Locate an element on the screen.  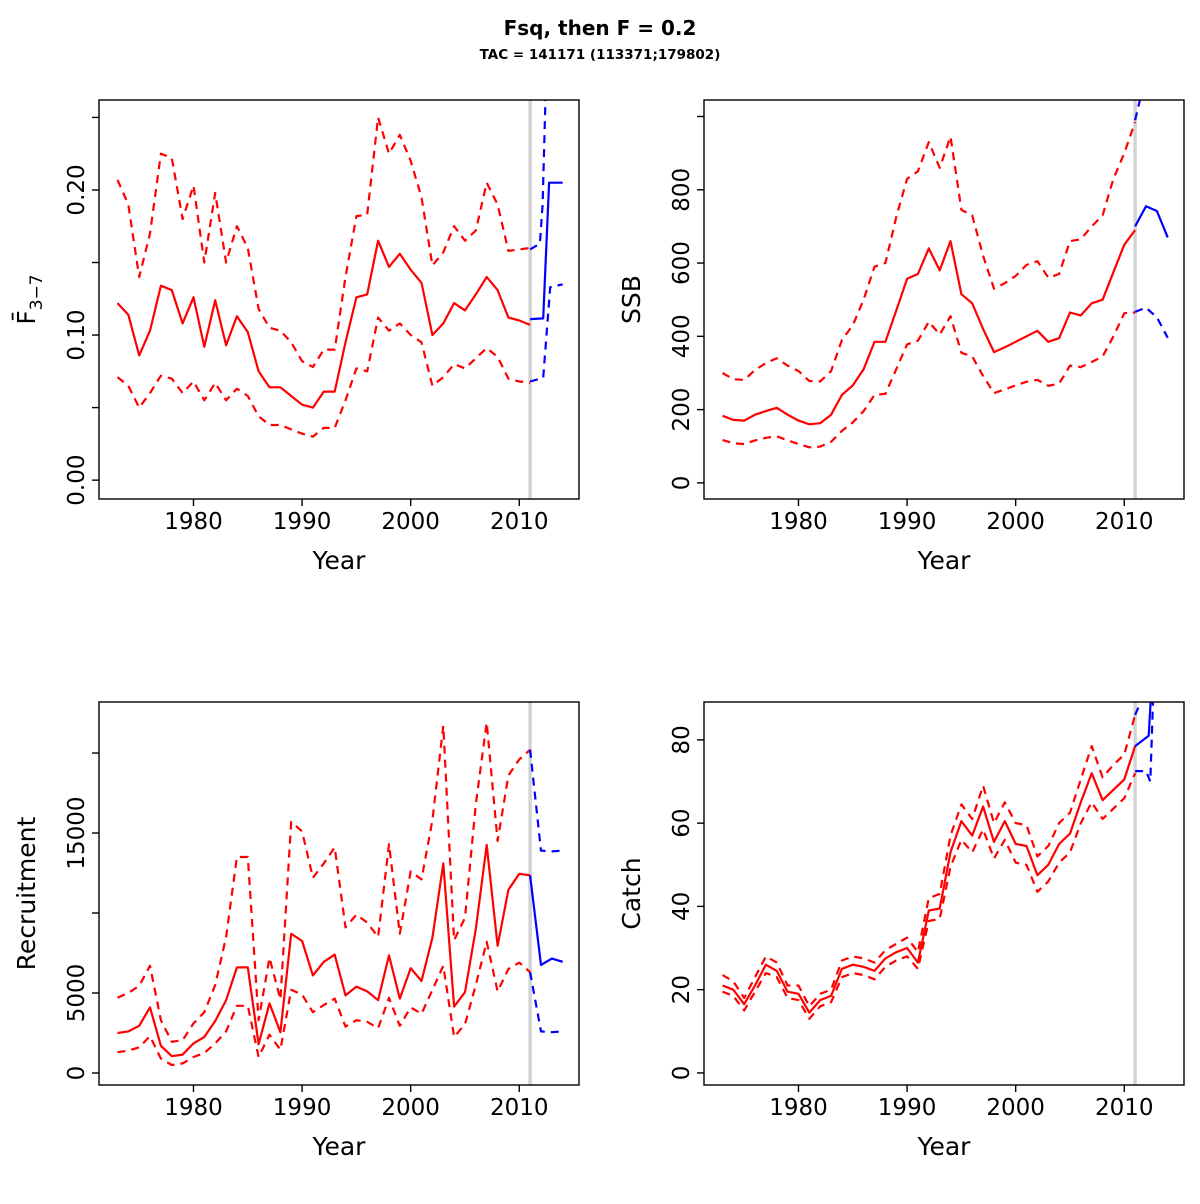
y-tick-label: 5000 is located at coordinates (77, 993).